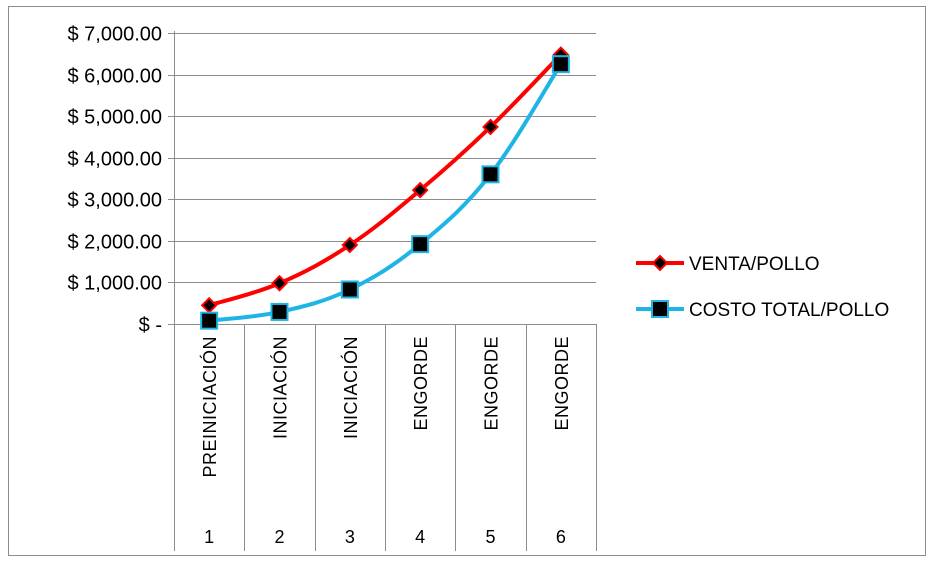 The width and height of the screenshot is (934, 562). I want to click on x-index-label: 2, so click(279, 537).